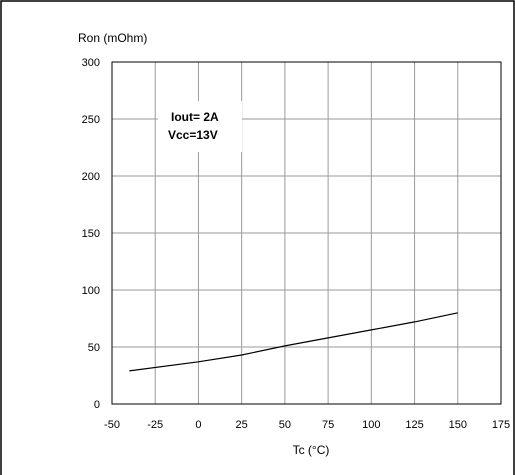  I want to click on x-tick-label: -25, so click(155, 425).